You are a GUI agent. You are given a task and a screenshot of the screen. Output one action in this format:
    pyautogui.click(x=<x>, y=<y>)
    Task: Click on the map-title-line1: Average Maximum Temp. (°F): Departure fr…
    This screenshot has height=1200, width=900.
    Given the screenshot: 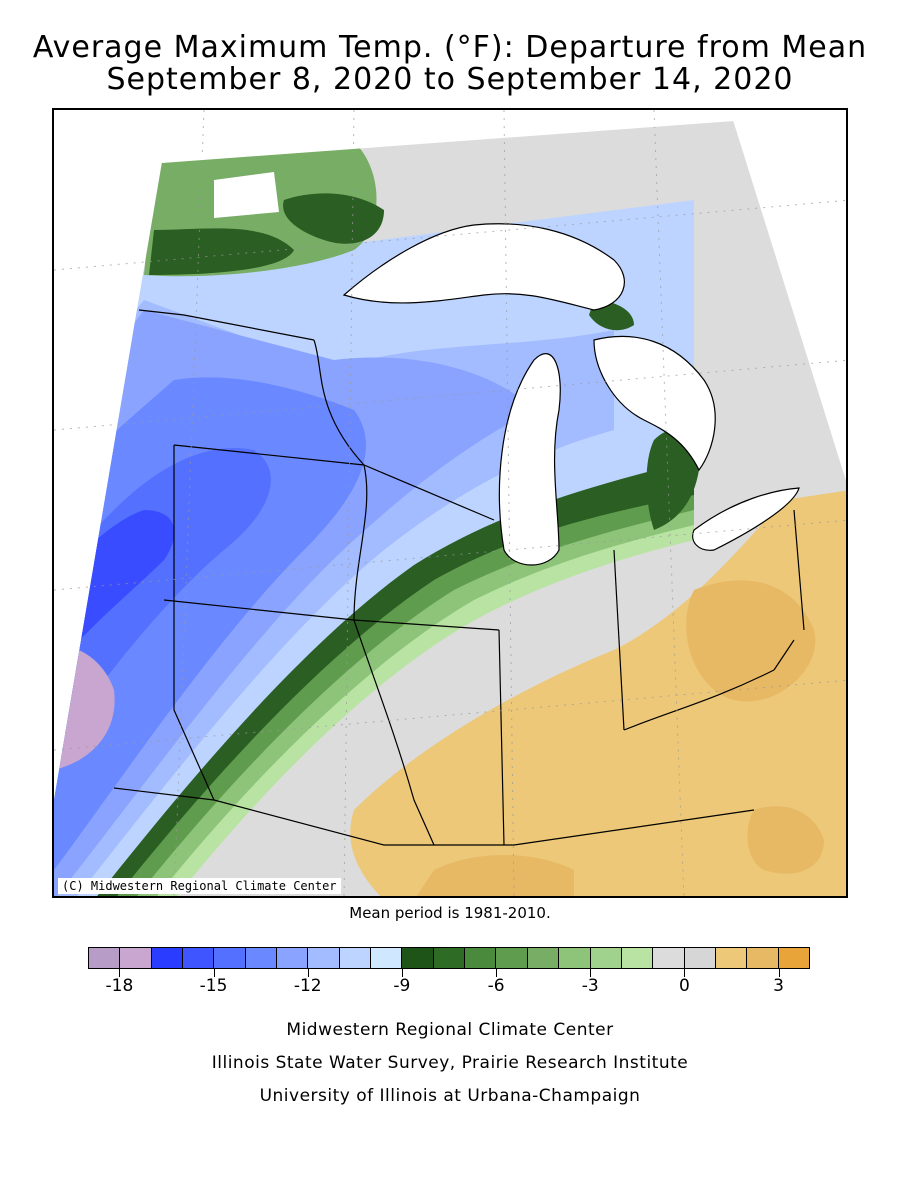 What is the action you would take?
    pyautogui.click(x=450, y=47)
    